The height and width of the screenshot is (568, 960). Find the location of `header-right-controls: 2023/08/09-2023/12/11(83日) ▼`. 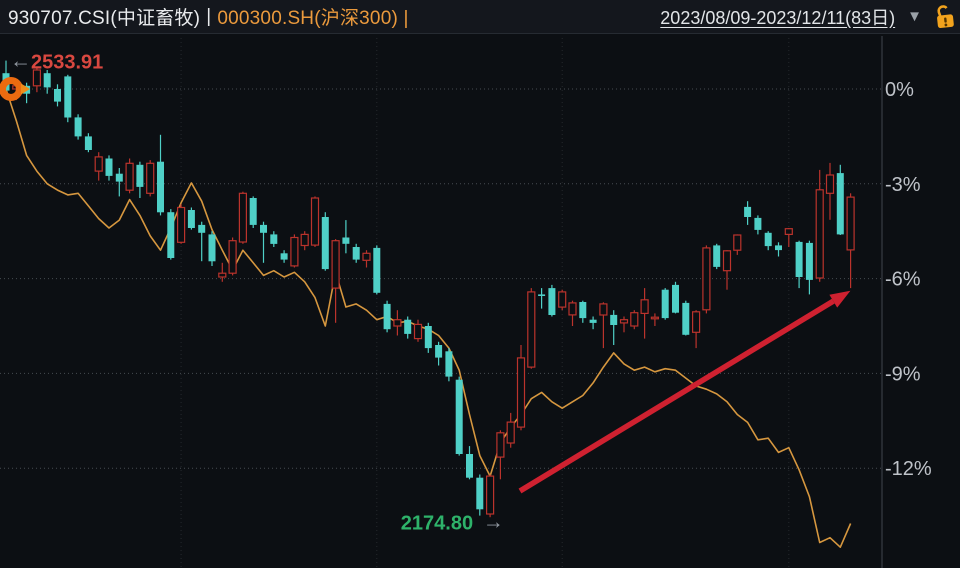

header-right-controls: 2023/08/09-2023/12/11(83日) ▼ is located at coordinates (808, 17).